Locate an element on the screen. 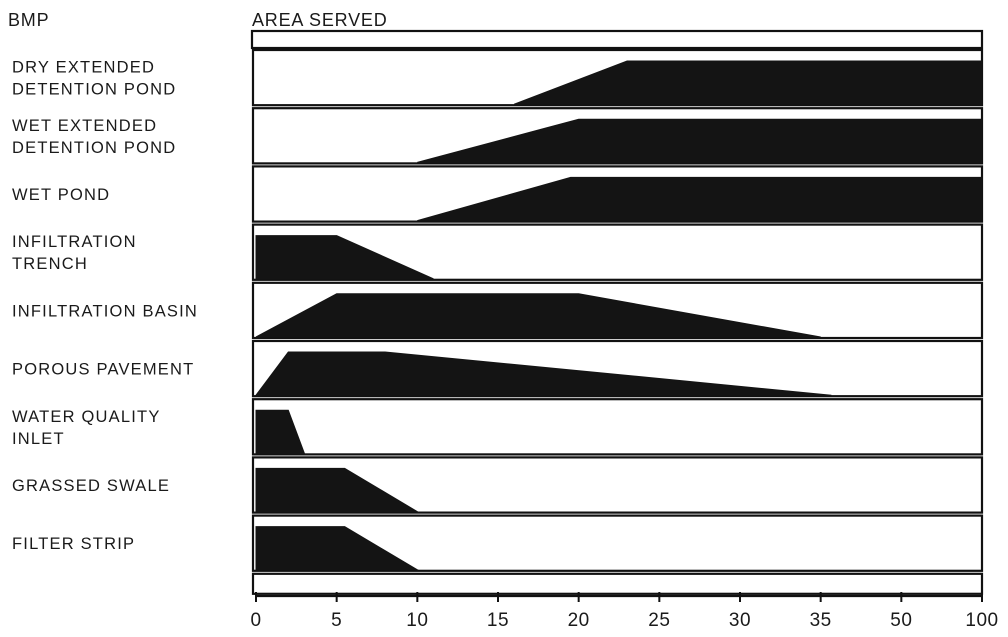  row-5: INFILTRATION BASIN is located at coordinates (498, 310).